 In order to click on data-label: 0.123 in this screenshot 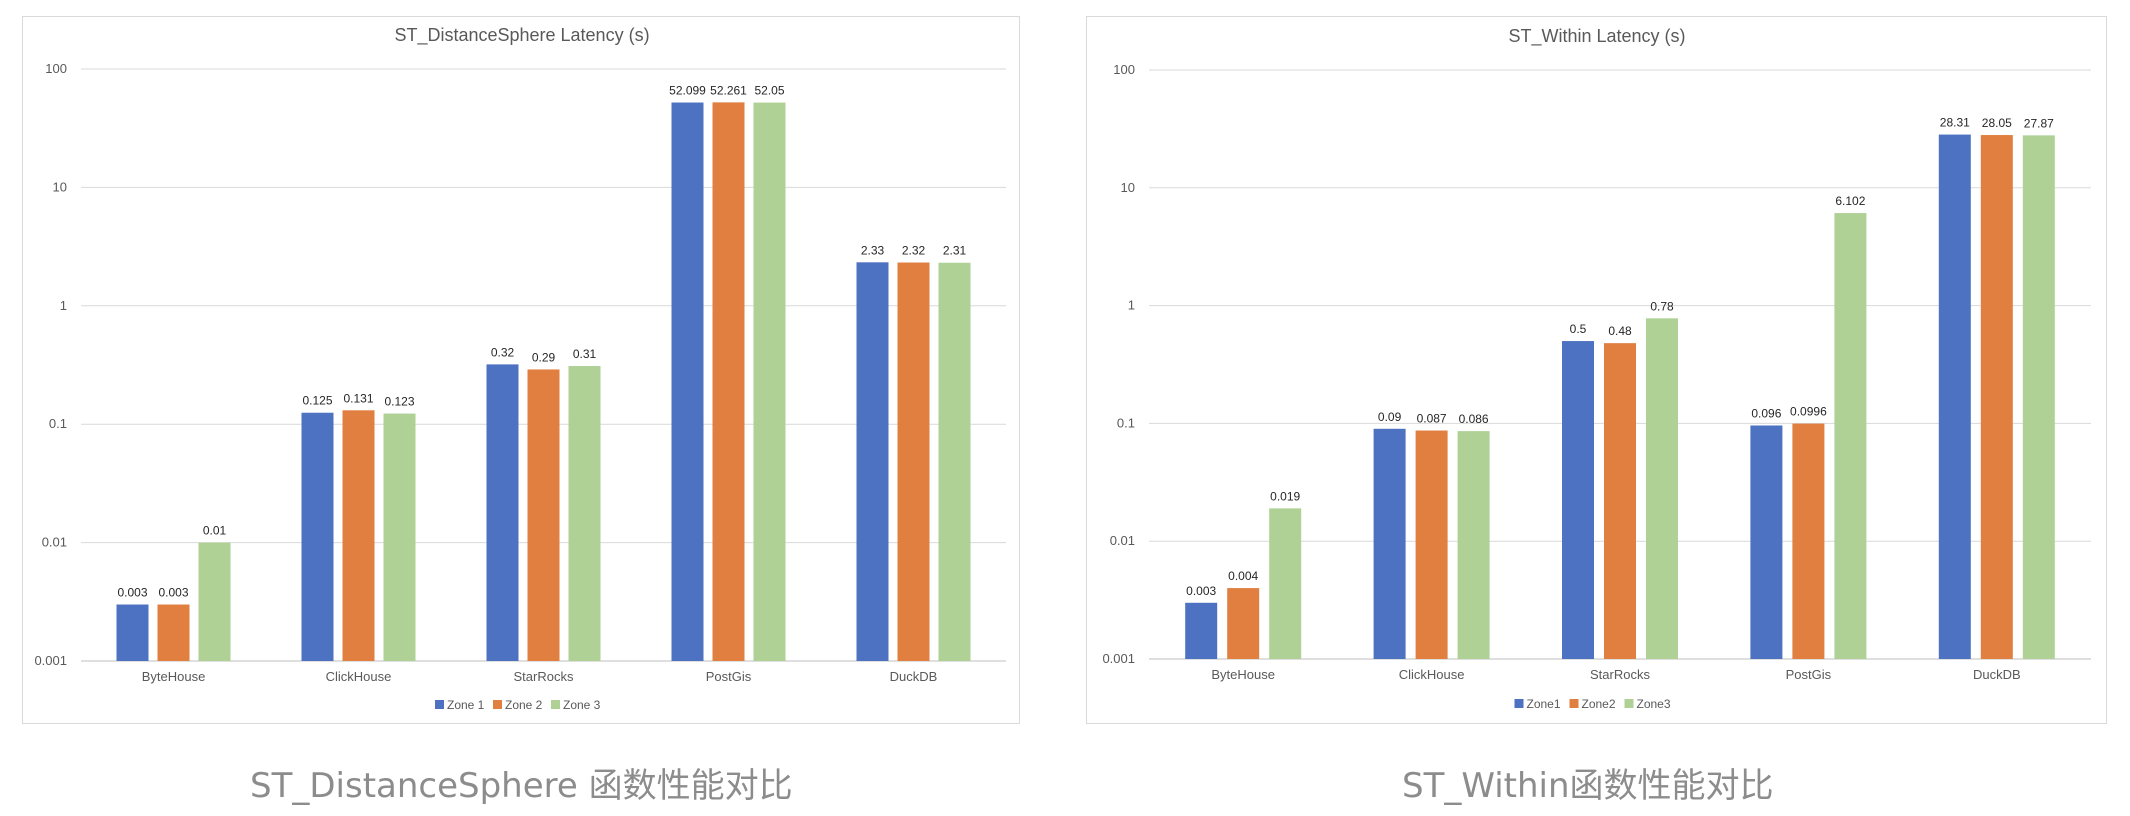, I will do `click(399, 402)`.